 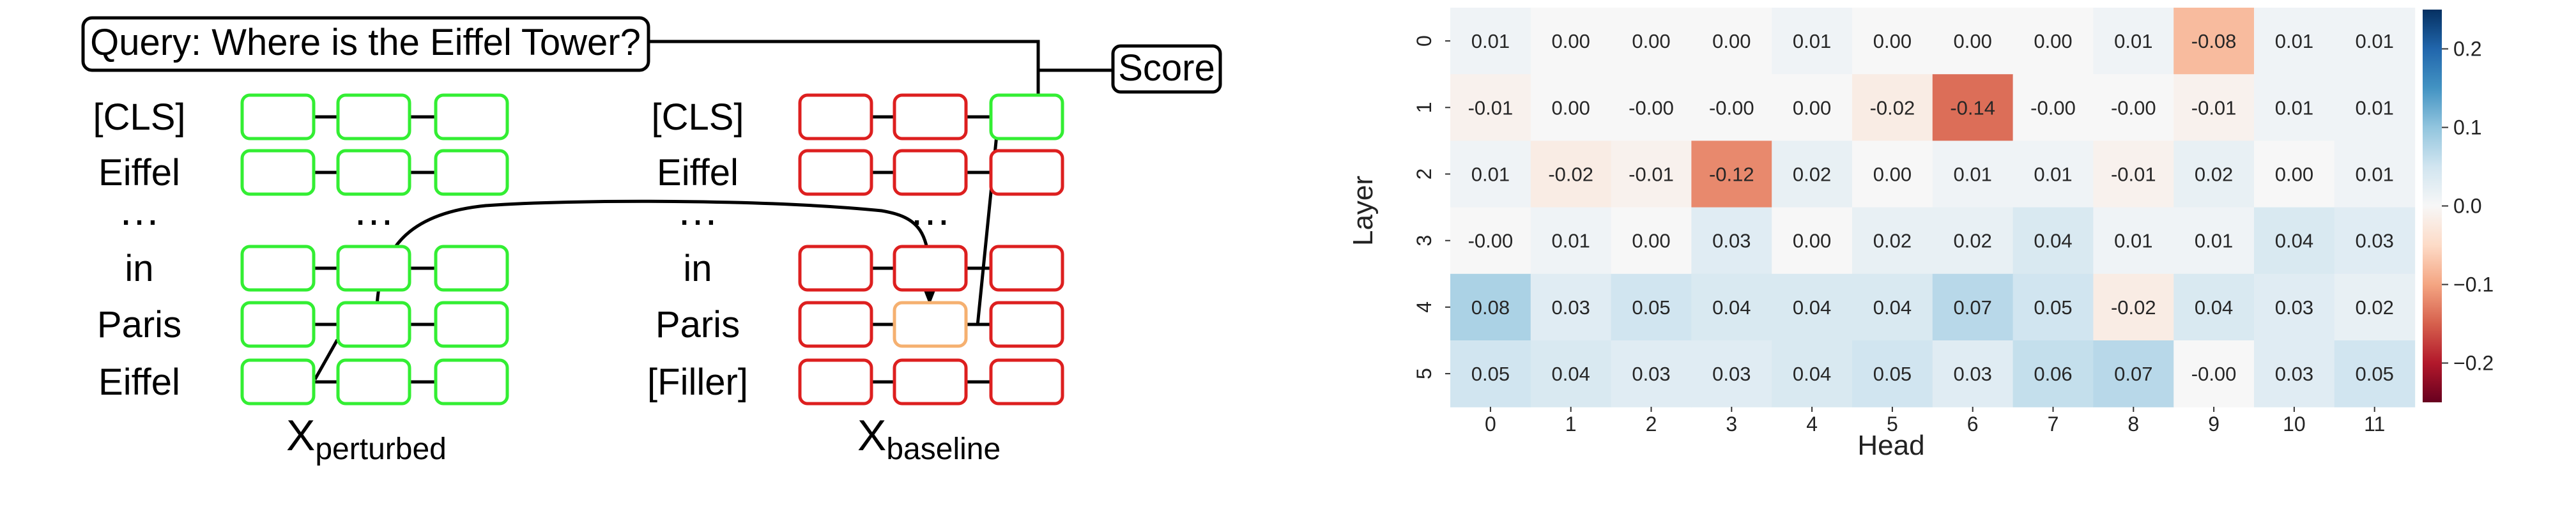 What do you see at coordinates (2053, 374) in the screenshot?
I see `heatmap-cell-value: 0.06` at bounding box center [2053, 374].